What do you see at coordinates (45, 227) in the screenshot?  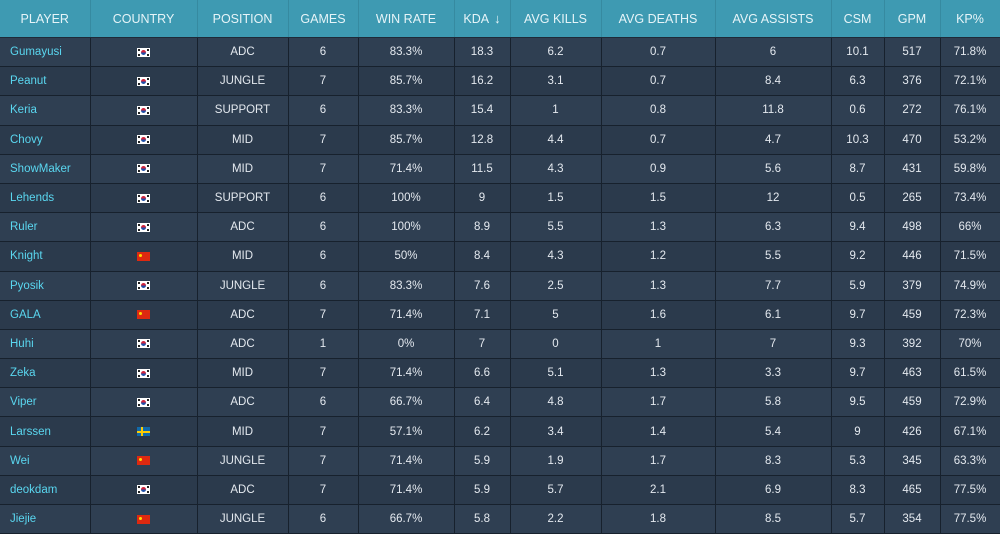 I see `cell-player: Ruler` at bounding box center [45, 227].